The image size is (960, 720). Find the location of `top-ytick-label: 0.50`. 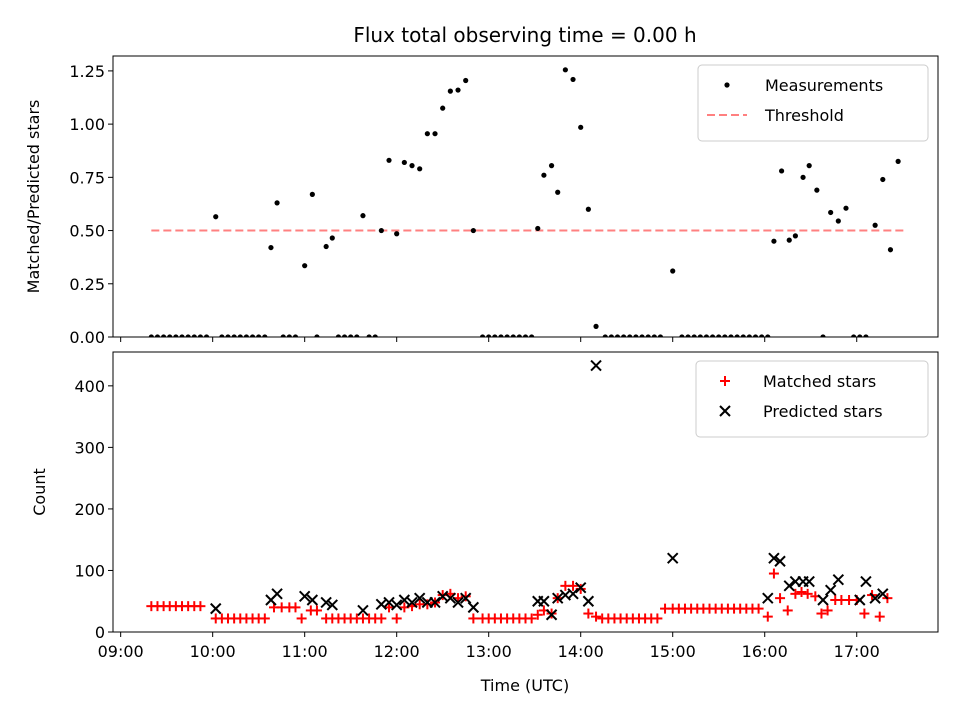

top-ytick-label: 0.50 is located at coordinates (87, 231).